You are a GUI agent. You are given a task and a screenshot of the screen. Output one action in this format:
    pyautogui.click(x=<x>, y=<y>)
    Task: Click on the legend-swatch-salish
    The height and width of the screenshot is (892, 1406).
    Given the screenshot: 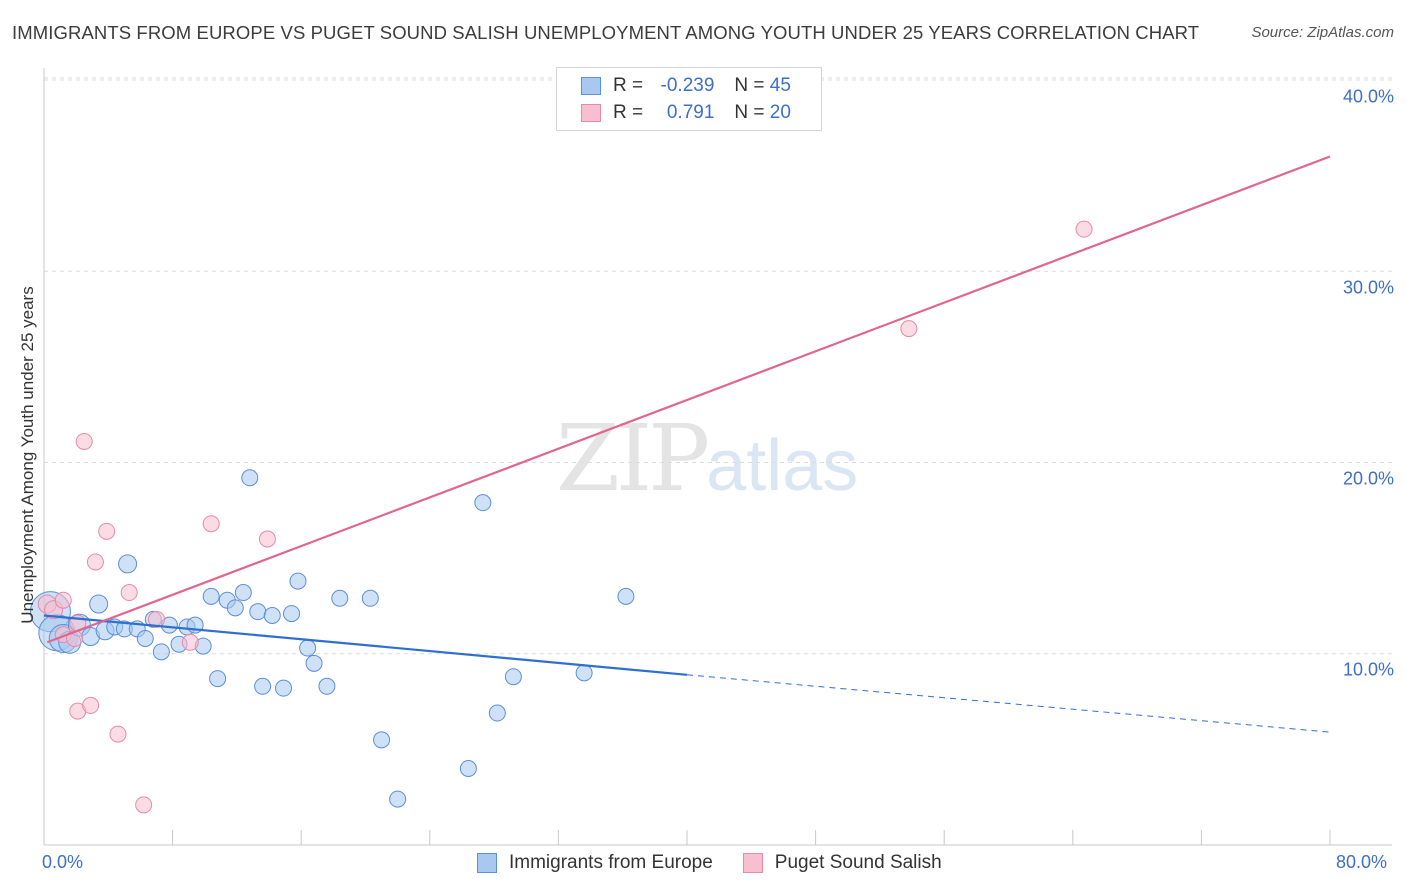 What is the action you would take?
    pyautogui.click(x=752, y=863)
    